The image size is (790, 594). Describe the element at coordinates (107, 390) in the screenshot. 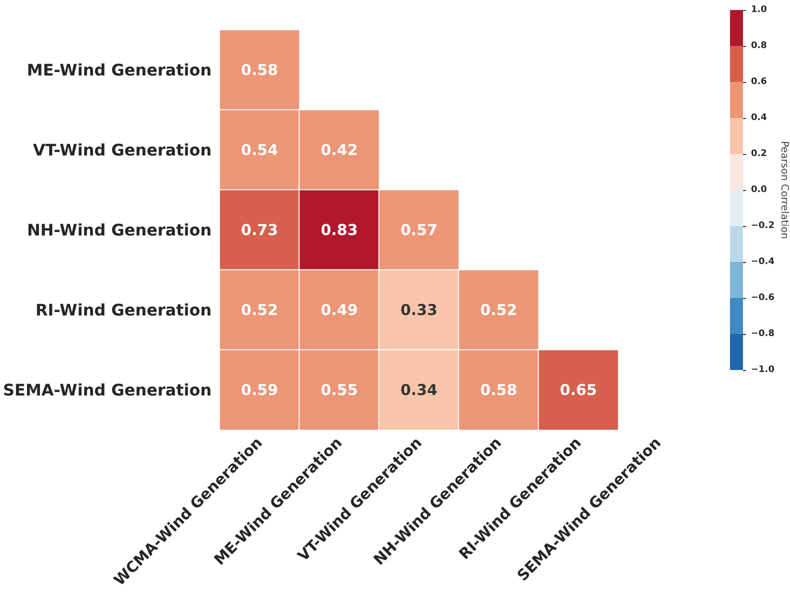

I see `y-tick-label: SEMA-Wind Generation` at that location.